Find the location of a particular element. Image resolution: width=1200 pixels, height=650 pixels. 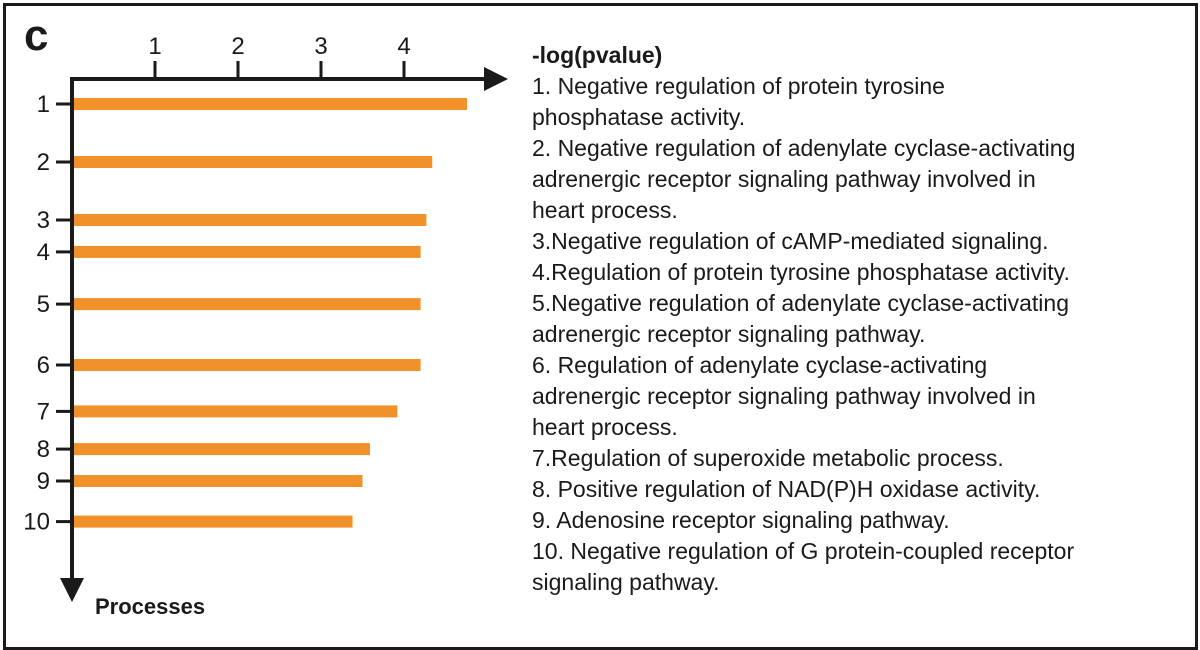

y-tick-label: 2 is located at coordinates (43, 162).